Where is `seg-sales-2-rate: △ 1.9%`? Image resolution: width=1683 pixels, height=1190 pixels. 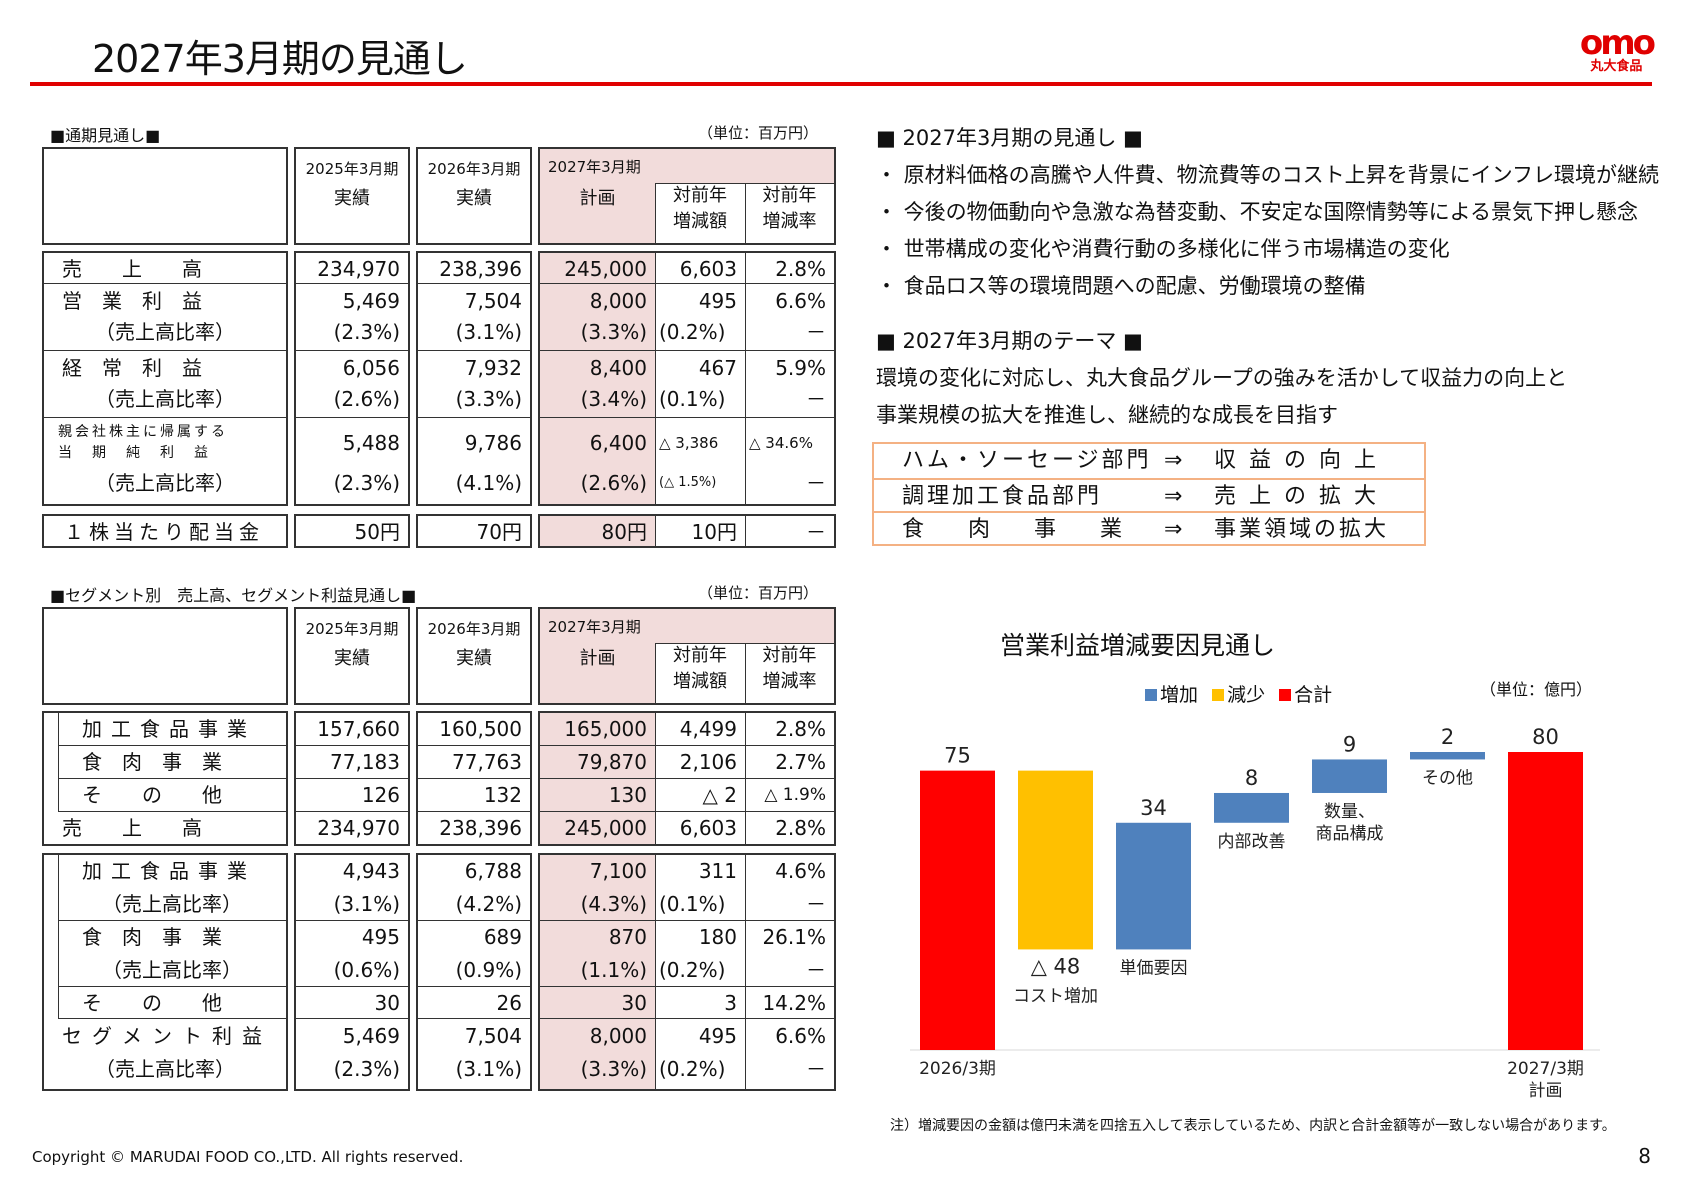 seg-sales-2-rate: △ 1.9% is located at coordinates (795, 795).